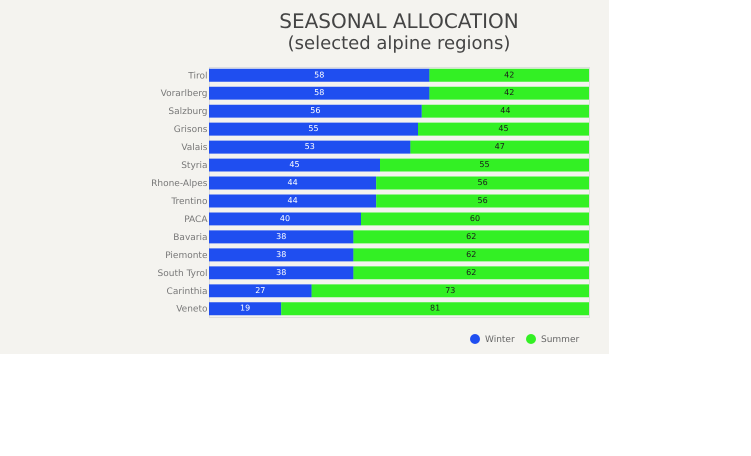 This screenshot has width=751, height=456. What do you see at coordinates (186, 255) in the screenshot?
I see `y-tick-label: Piemonte` at bounding box center [186, 255].